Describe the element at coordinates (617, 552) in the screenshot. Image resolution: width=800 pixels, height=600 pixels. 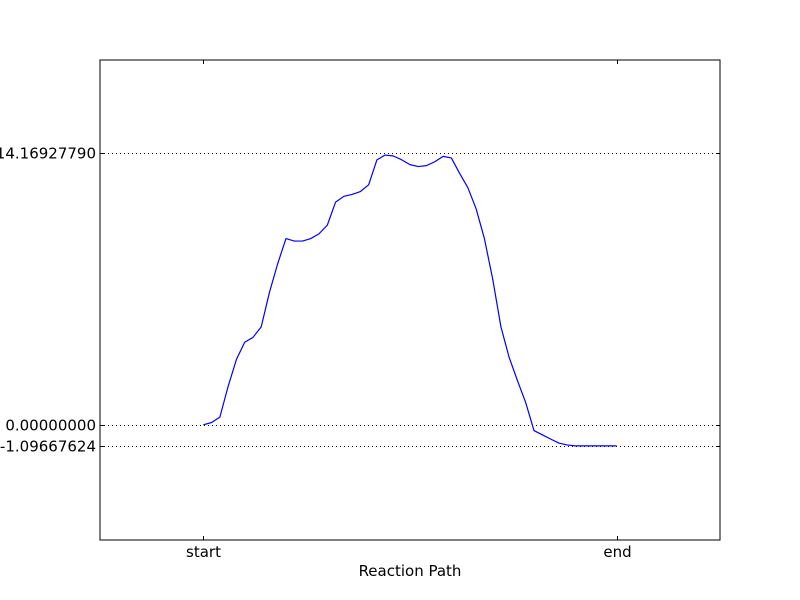
I see `x-tick-label: end` at that location.